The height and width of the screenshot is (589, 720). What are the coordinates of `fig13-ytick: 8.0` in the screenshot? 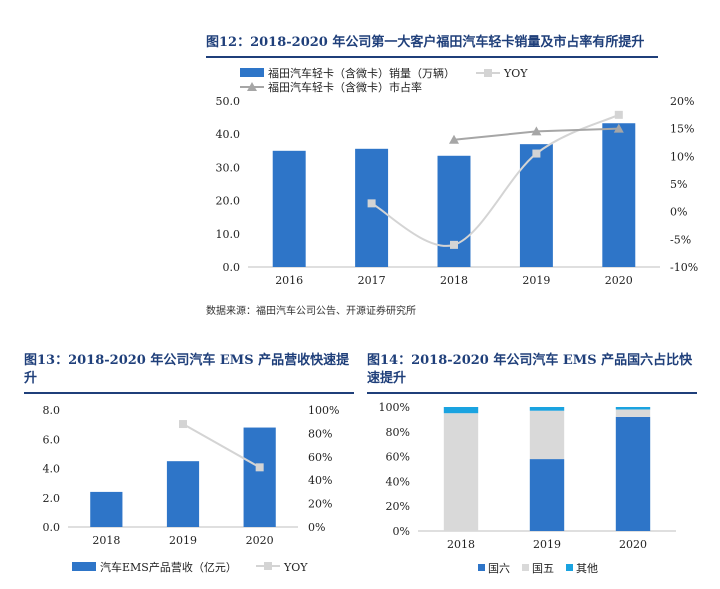 It's located at (52, 410).